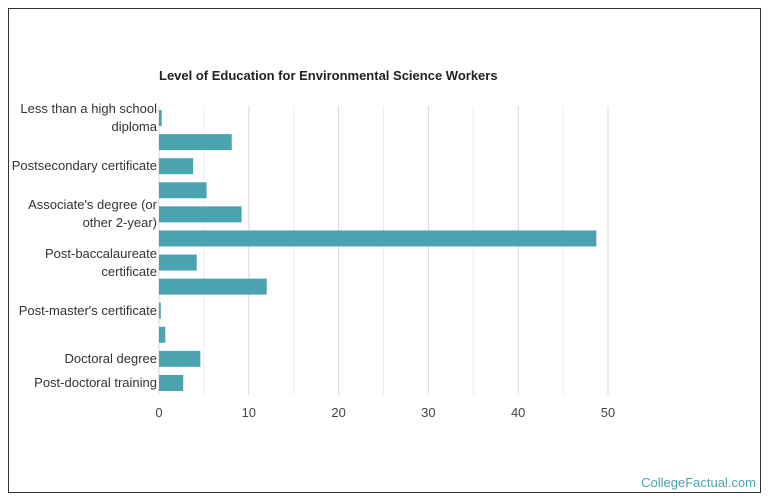 Image resolution: width=770 pixels, height=503 pixels. Describe the element at coordinates (100, 262) in the screenshot. I see `y-tick-label: Post-baccalaureate certificate` at that location.